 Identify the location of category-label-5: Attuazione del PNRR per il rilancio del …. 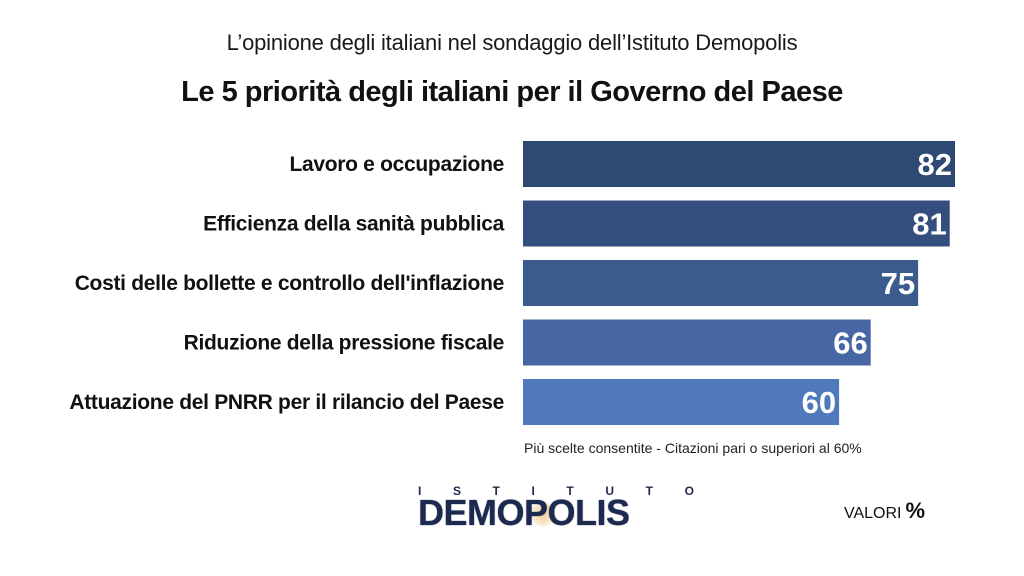
(286, 402).